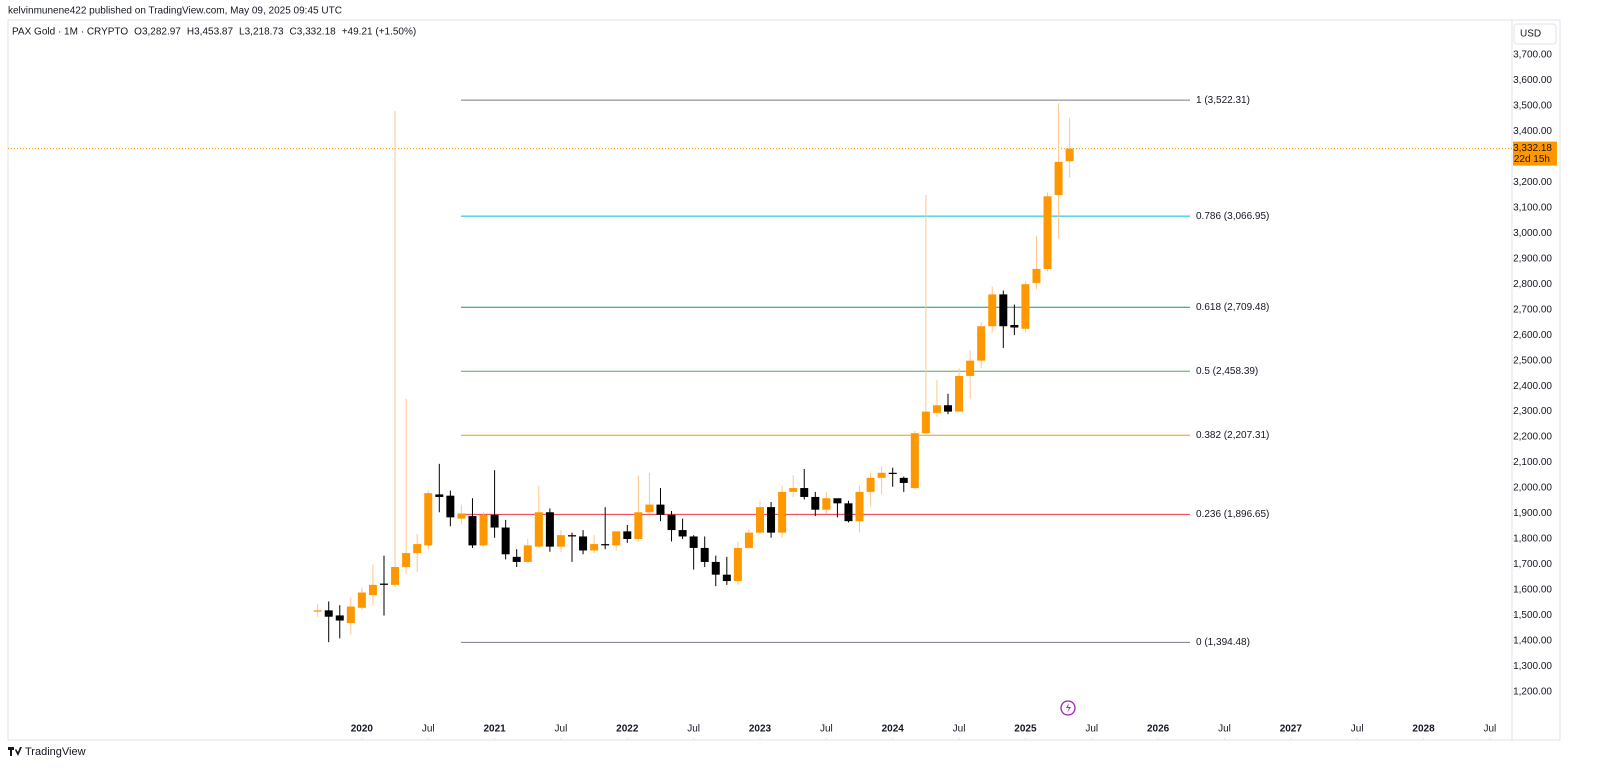 Image resolution: width=1600 pixels, height=782 pixels. What do you see at coordinates (1232, 435) in the screenshot?
I see `fib-label: 0.382 (2,207.31)` at bounding box center [1232, 435].